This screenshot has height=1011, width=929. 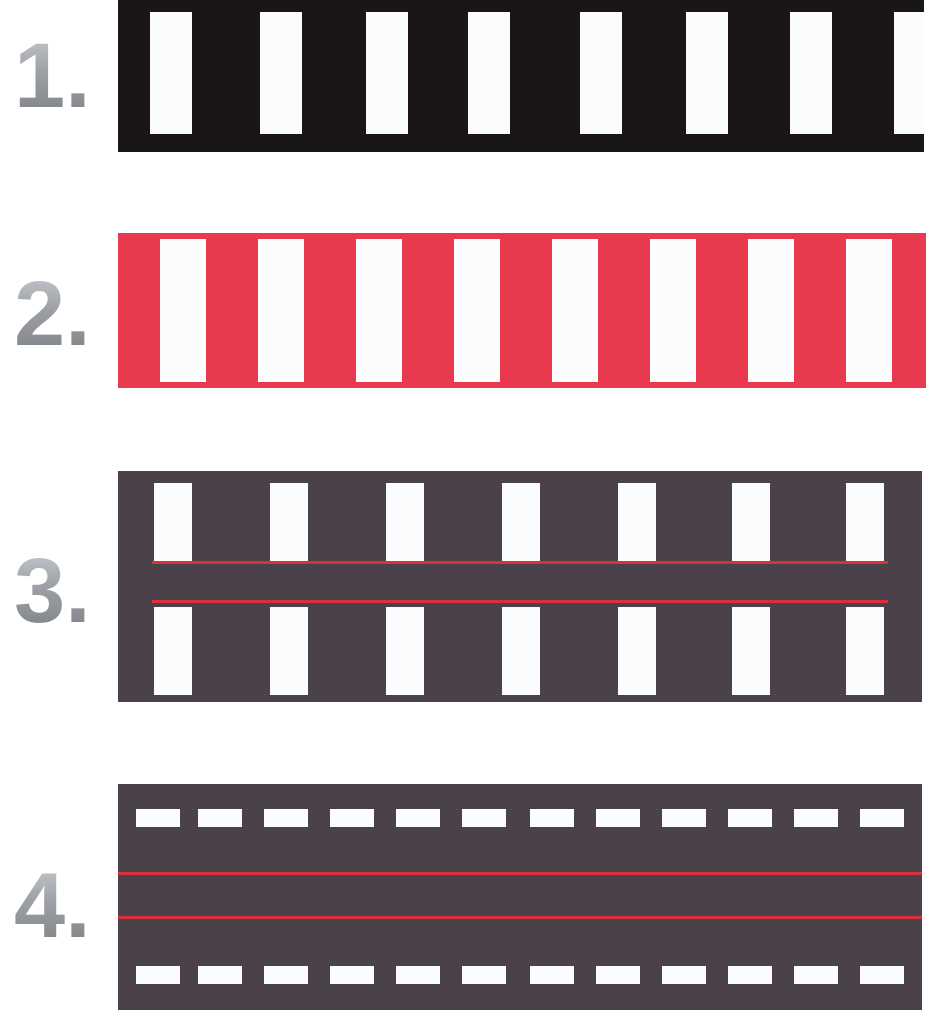 I want to click on row-2-number: 2., so click(x=64, y=314).